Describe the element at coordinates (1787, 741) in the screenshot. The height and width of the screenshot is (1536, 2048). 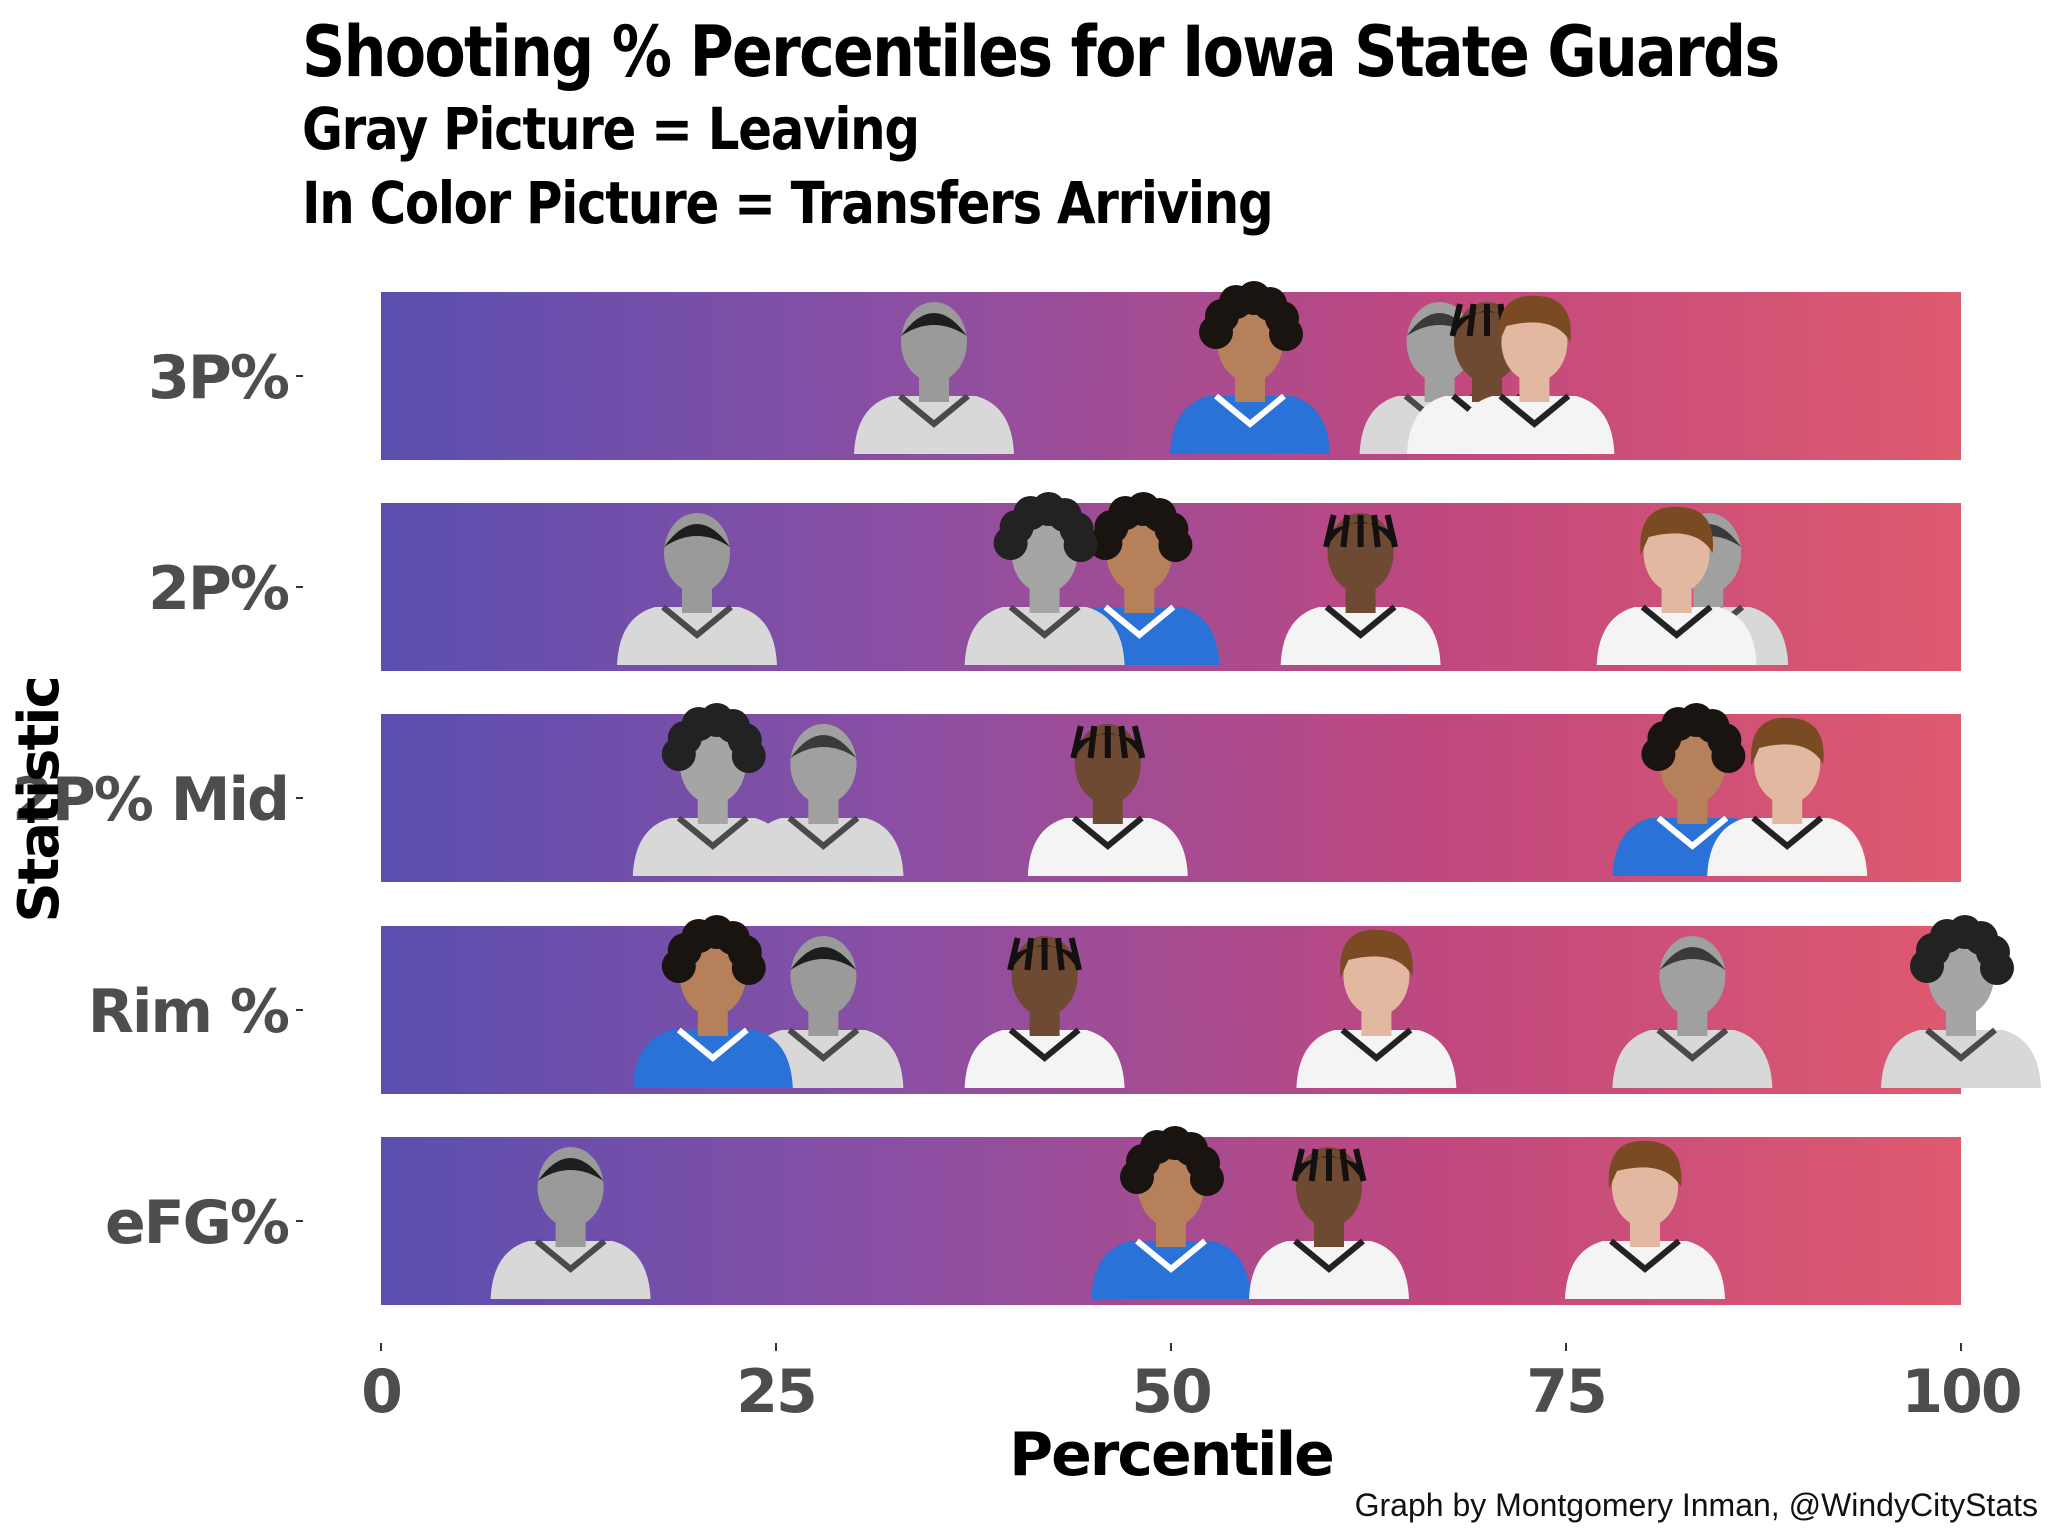
I see `mark-s4-2-hair` at that location.